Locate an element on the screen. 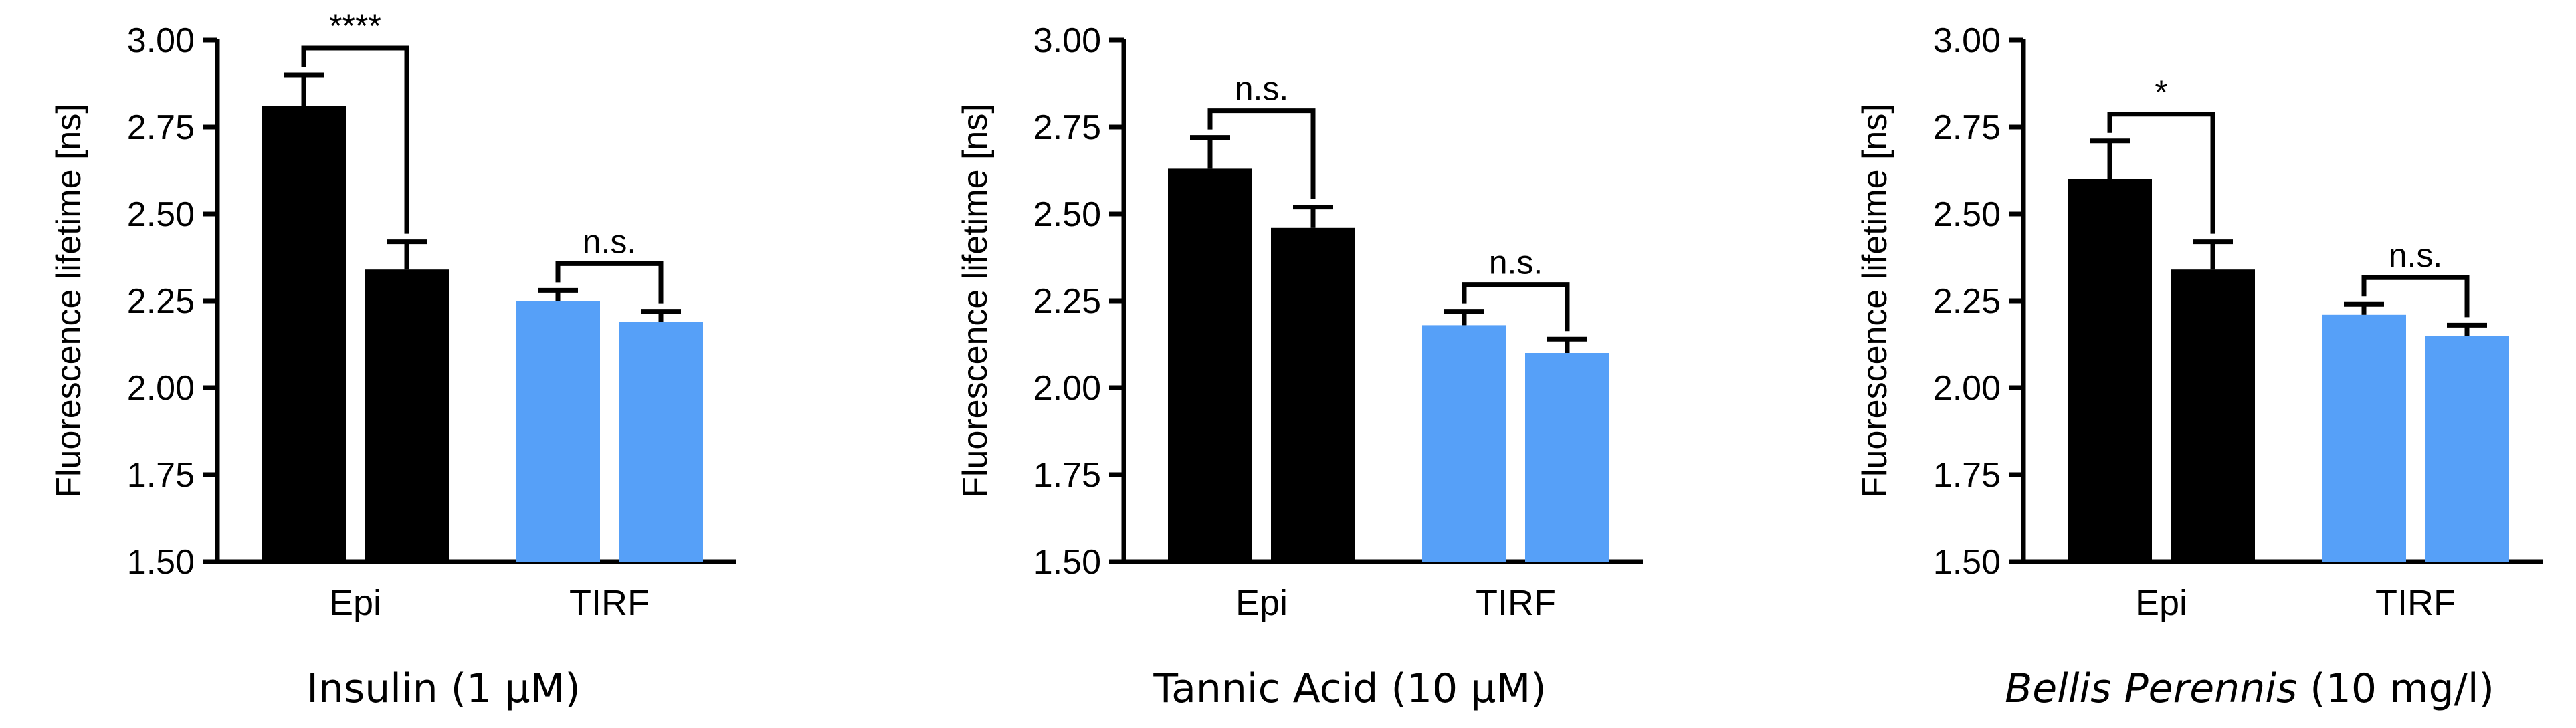 Image resolution: width=2576 pixels, height=728 pixels. panel-caption-suffix: (1 µM) is located at coordinates (509, 688).